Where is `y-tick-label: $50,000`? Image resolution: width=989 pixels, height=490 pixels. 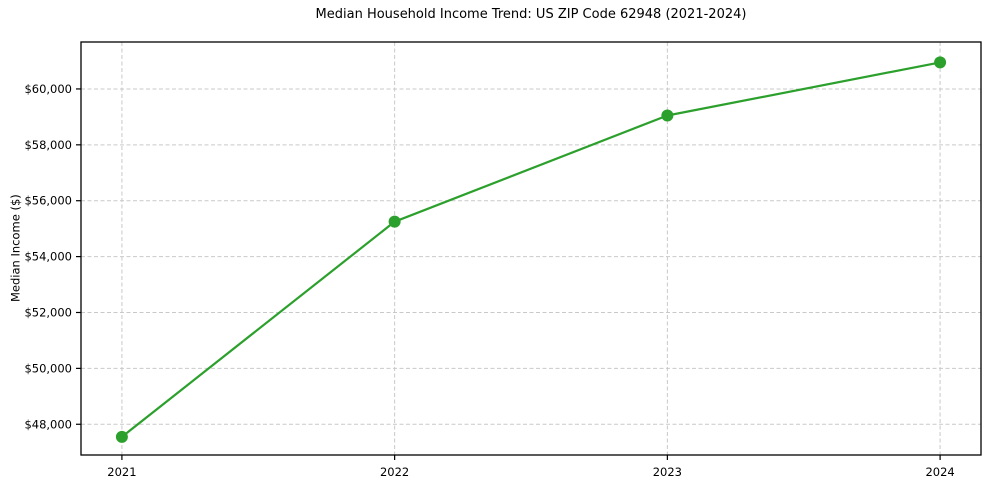
y-tick-label: $50,000 is located at coordinates (48, 368).